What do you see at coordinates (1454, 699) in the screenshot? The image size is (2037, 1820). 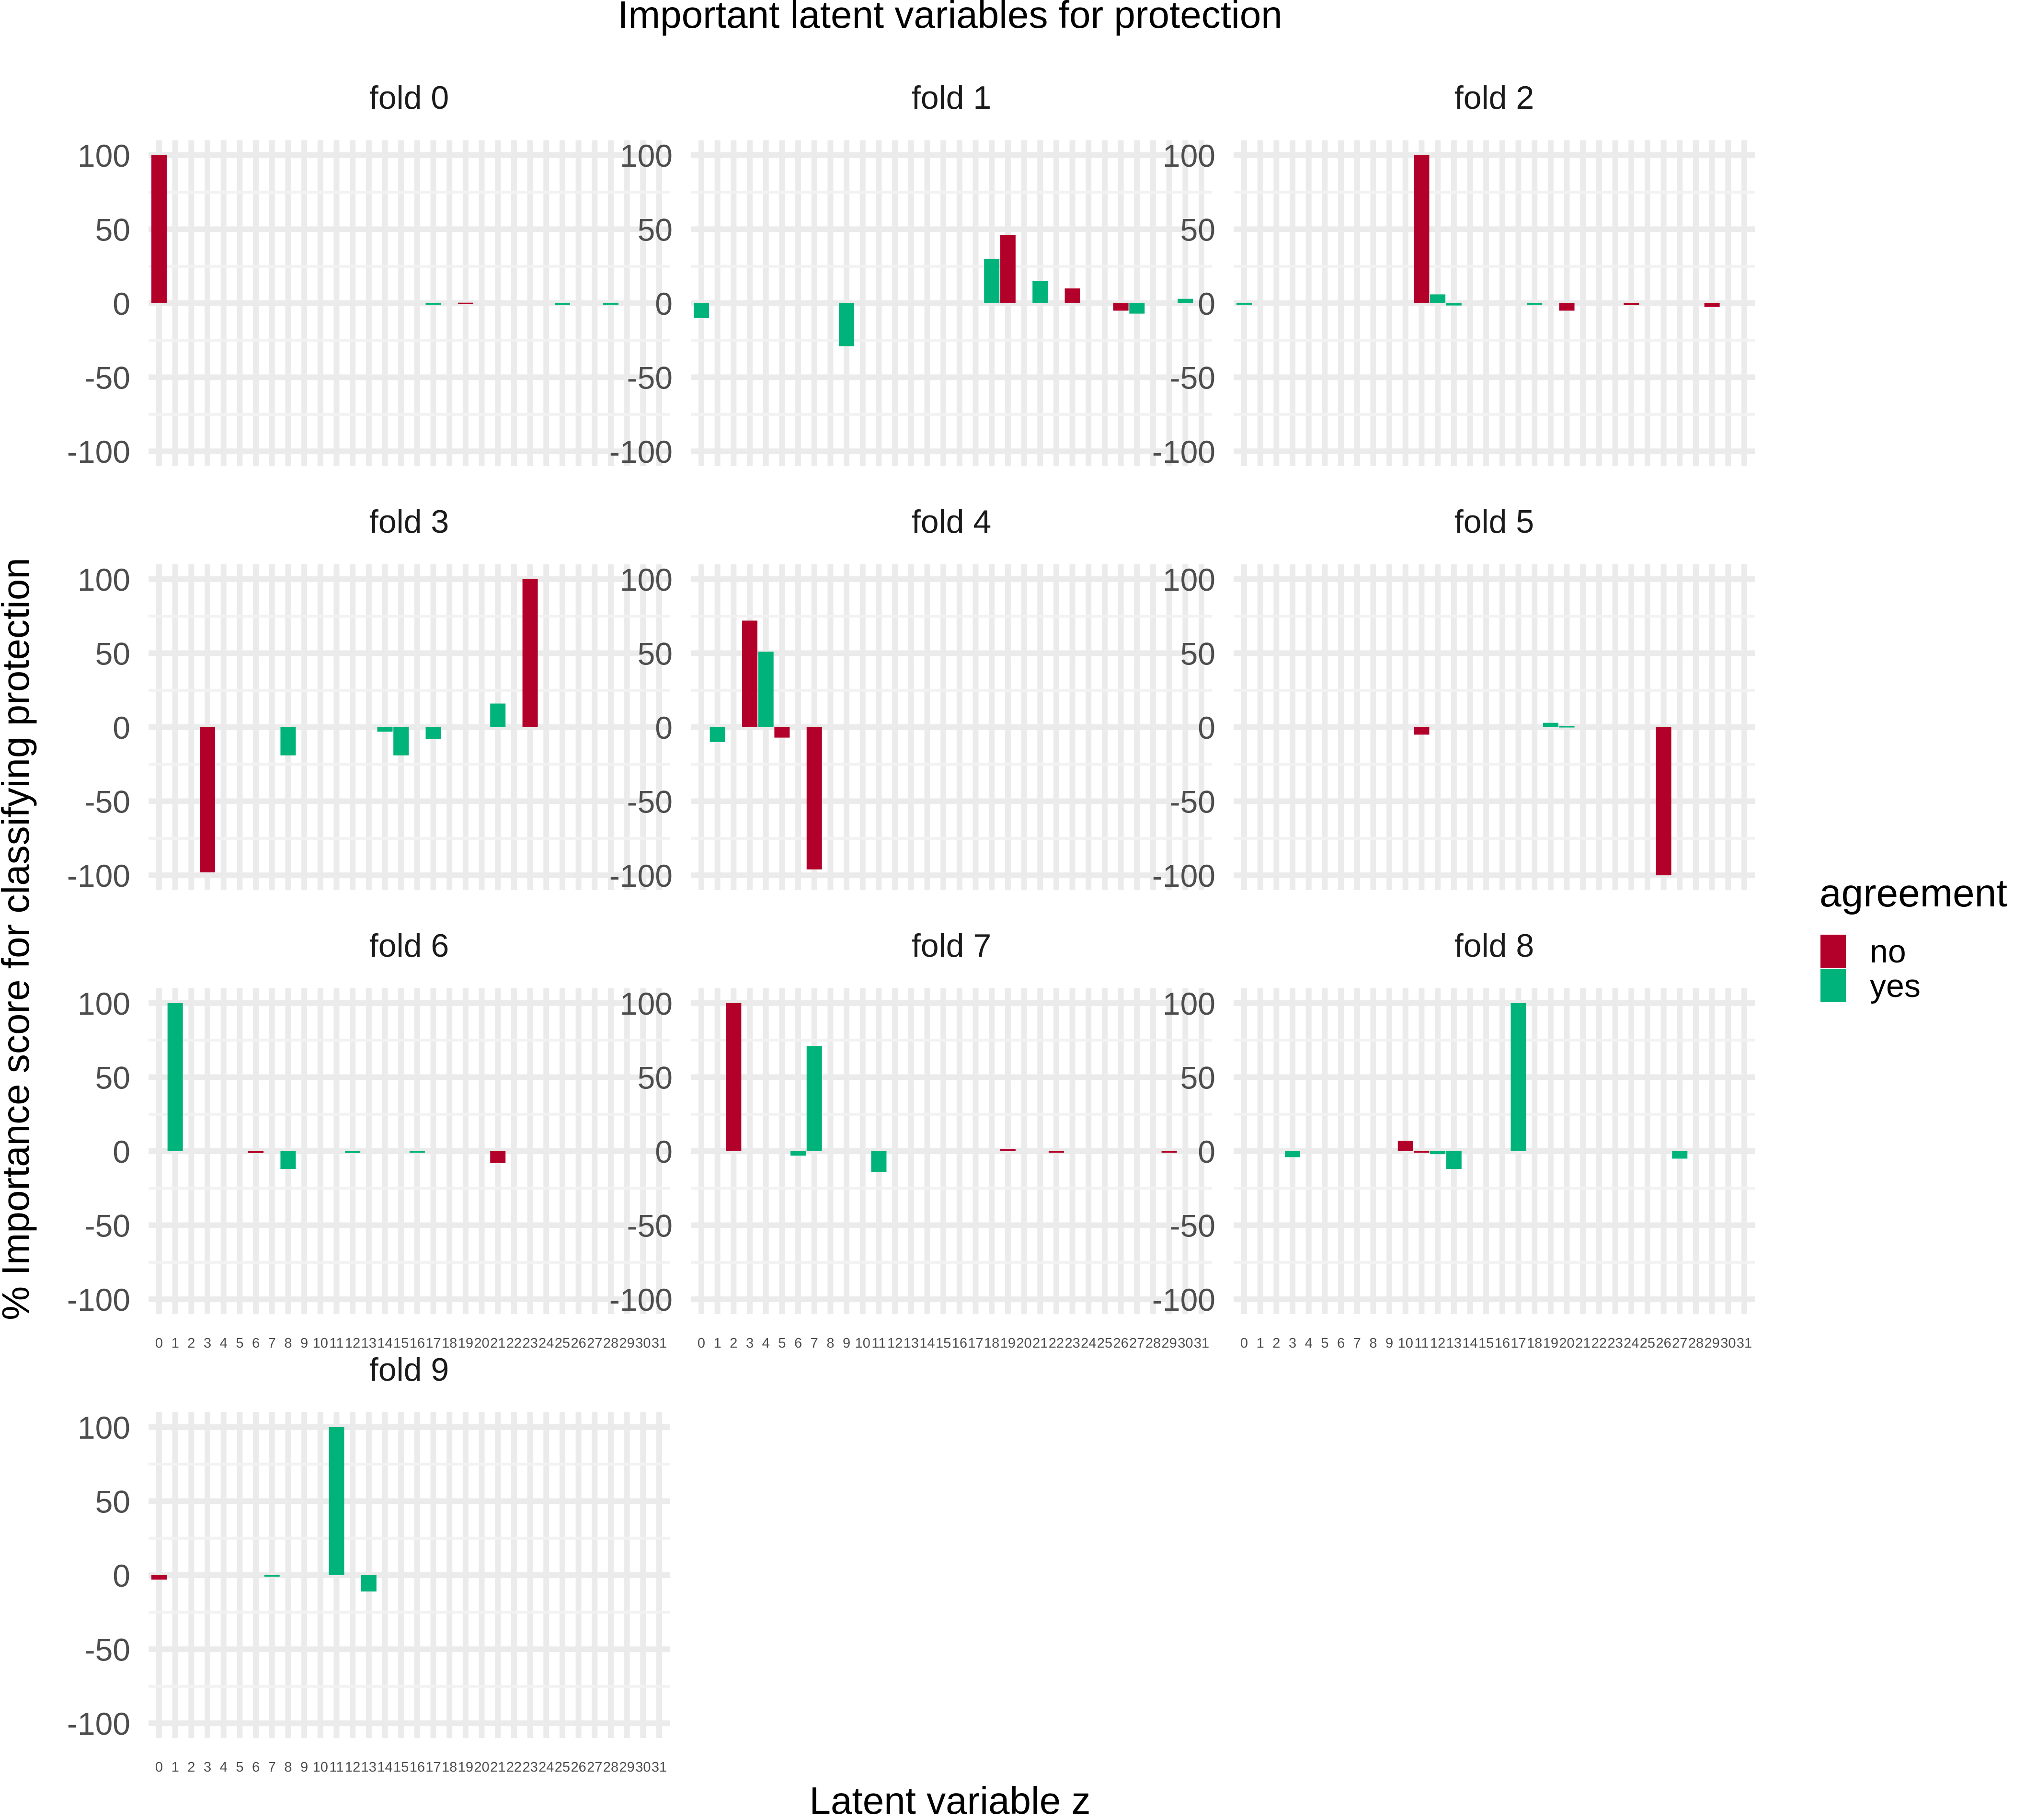 I see `panel-fold-5: fold 5 100 50 0 -50 -100` at bounding box center [1454, 699].